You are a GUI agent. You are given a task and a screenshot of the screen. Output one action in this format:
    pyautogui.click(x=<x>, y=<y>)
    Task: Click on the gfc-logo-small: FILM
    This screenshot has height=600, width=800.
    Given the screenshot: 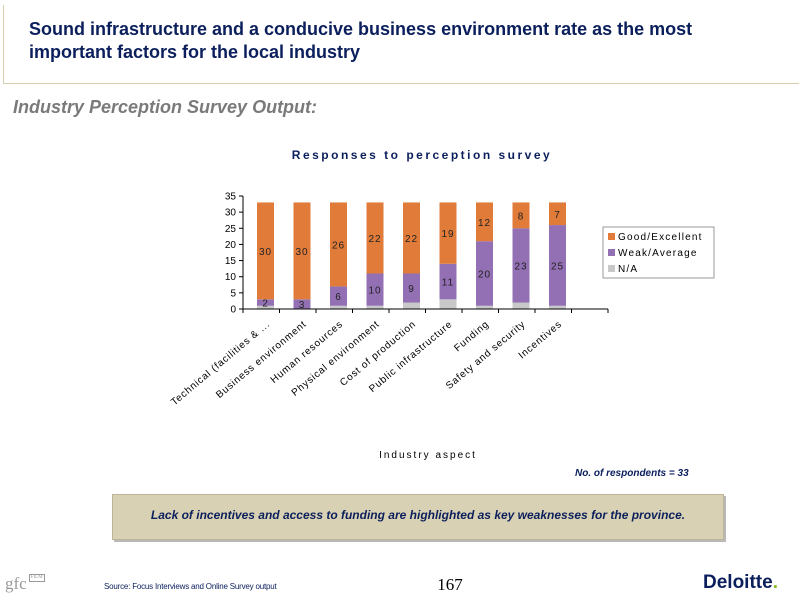 What is the action you would take?
    pyautogui.click(x=36, y=578)
    